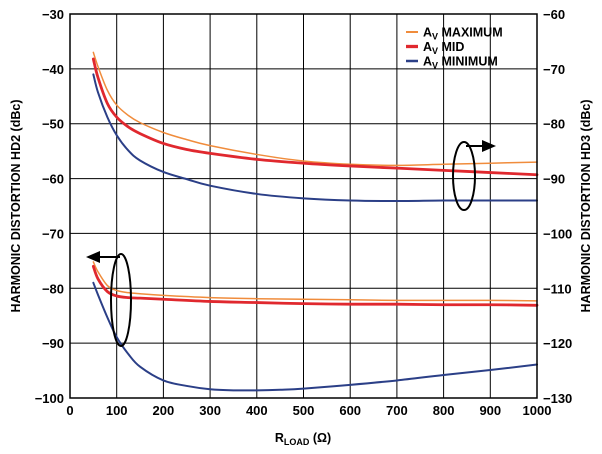 The height and width of the screenshot is (454, 602). What do you see at coordinates (464, 176) in the screenshot?
I see `hd3-group-ellipse` at bounding box center [464, 176].